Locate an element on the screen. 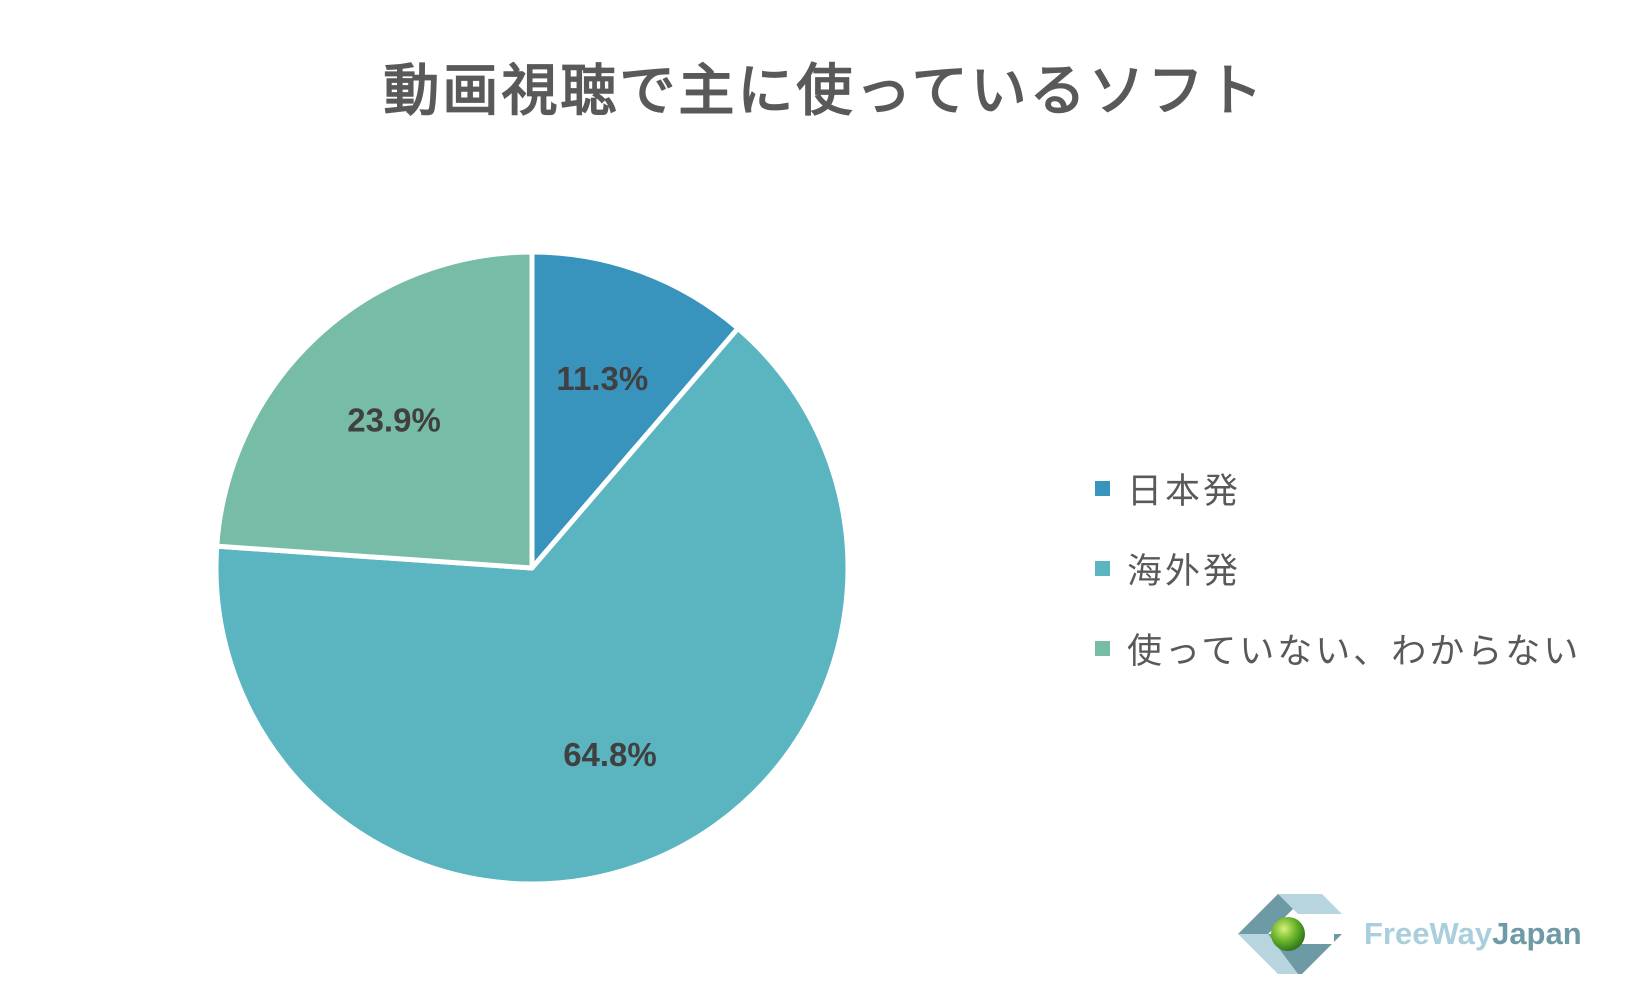 This screenshot has height=990, width=1649. legend-label: 日本発 is located at coordinates (1184, 491).